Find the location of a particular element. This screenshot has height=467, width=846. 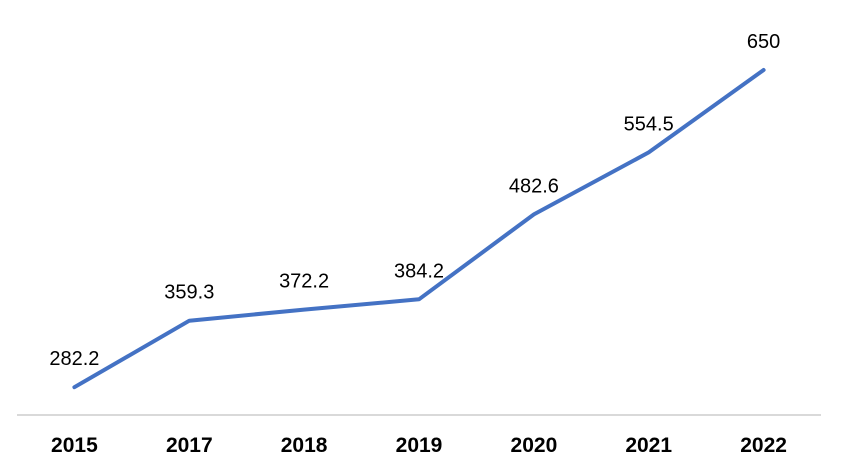

x-axis-tick-label: 2019 is located at coordinates (419, 445).